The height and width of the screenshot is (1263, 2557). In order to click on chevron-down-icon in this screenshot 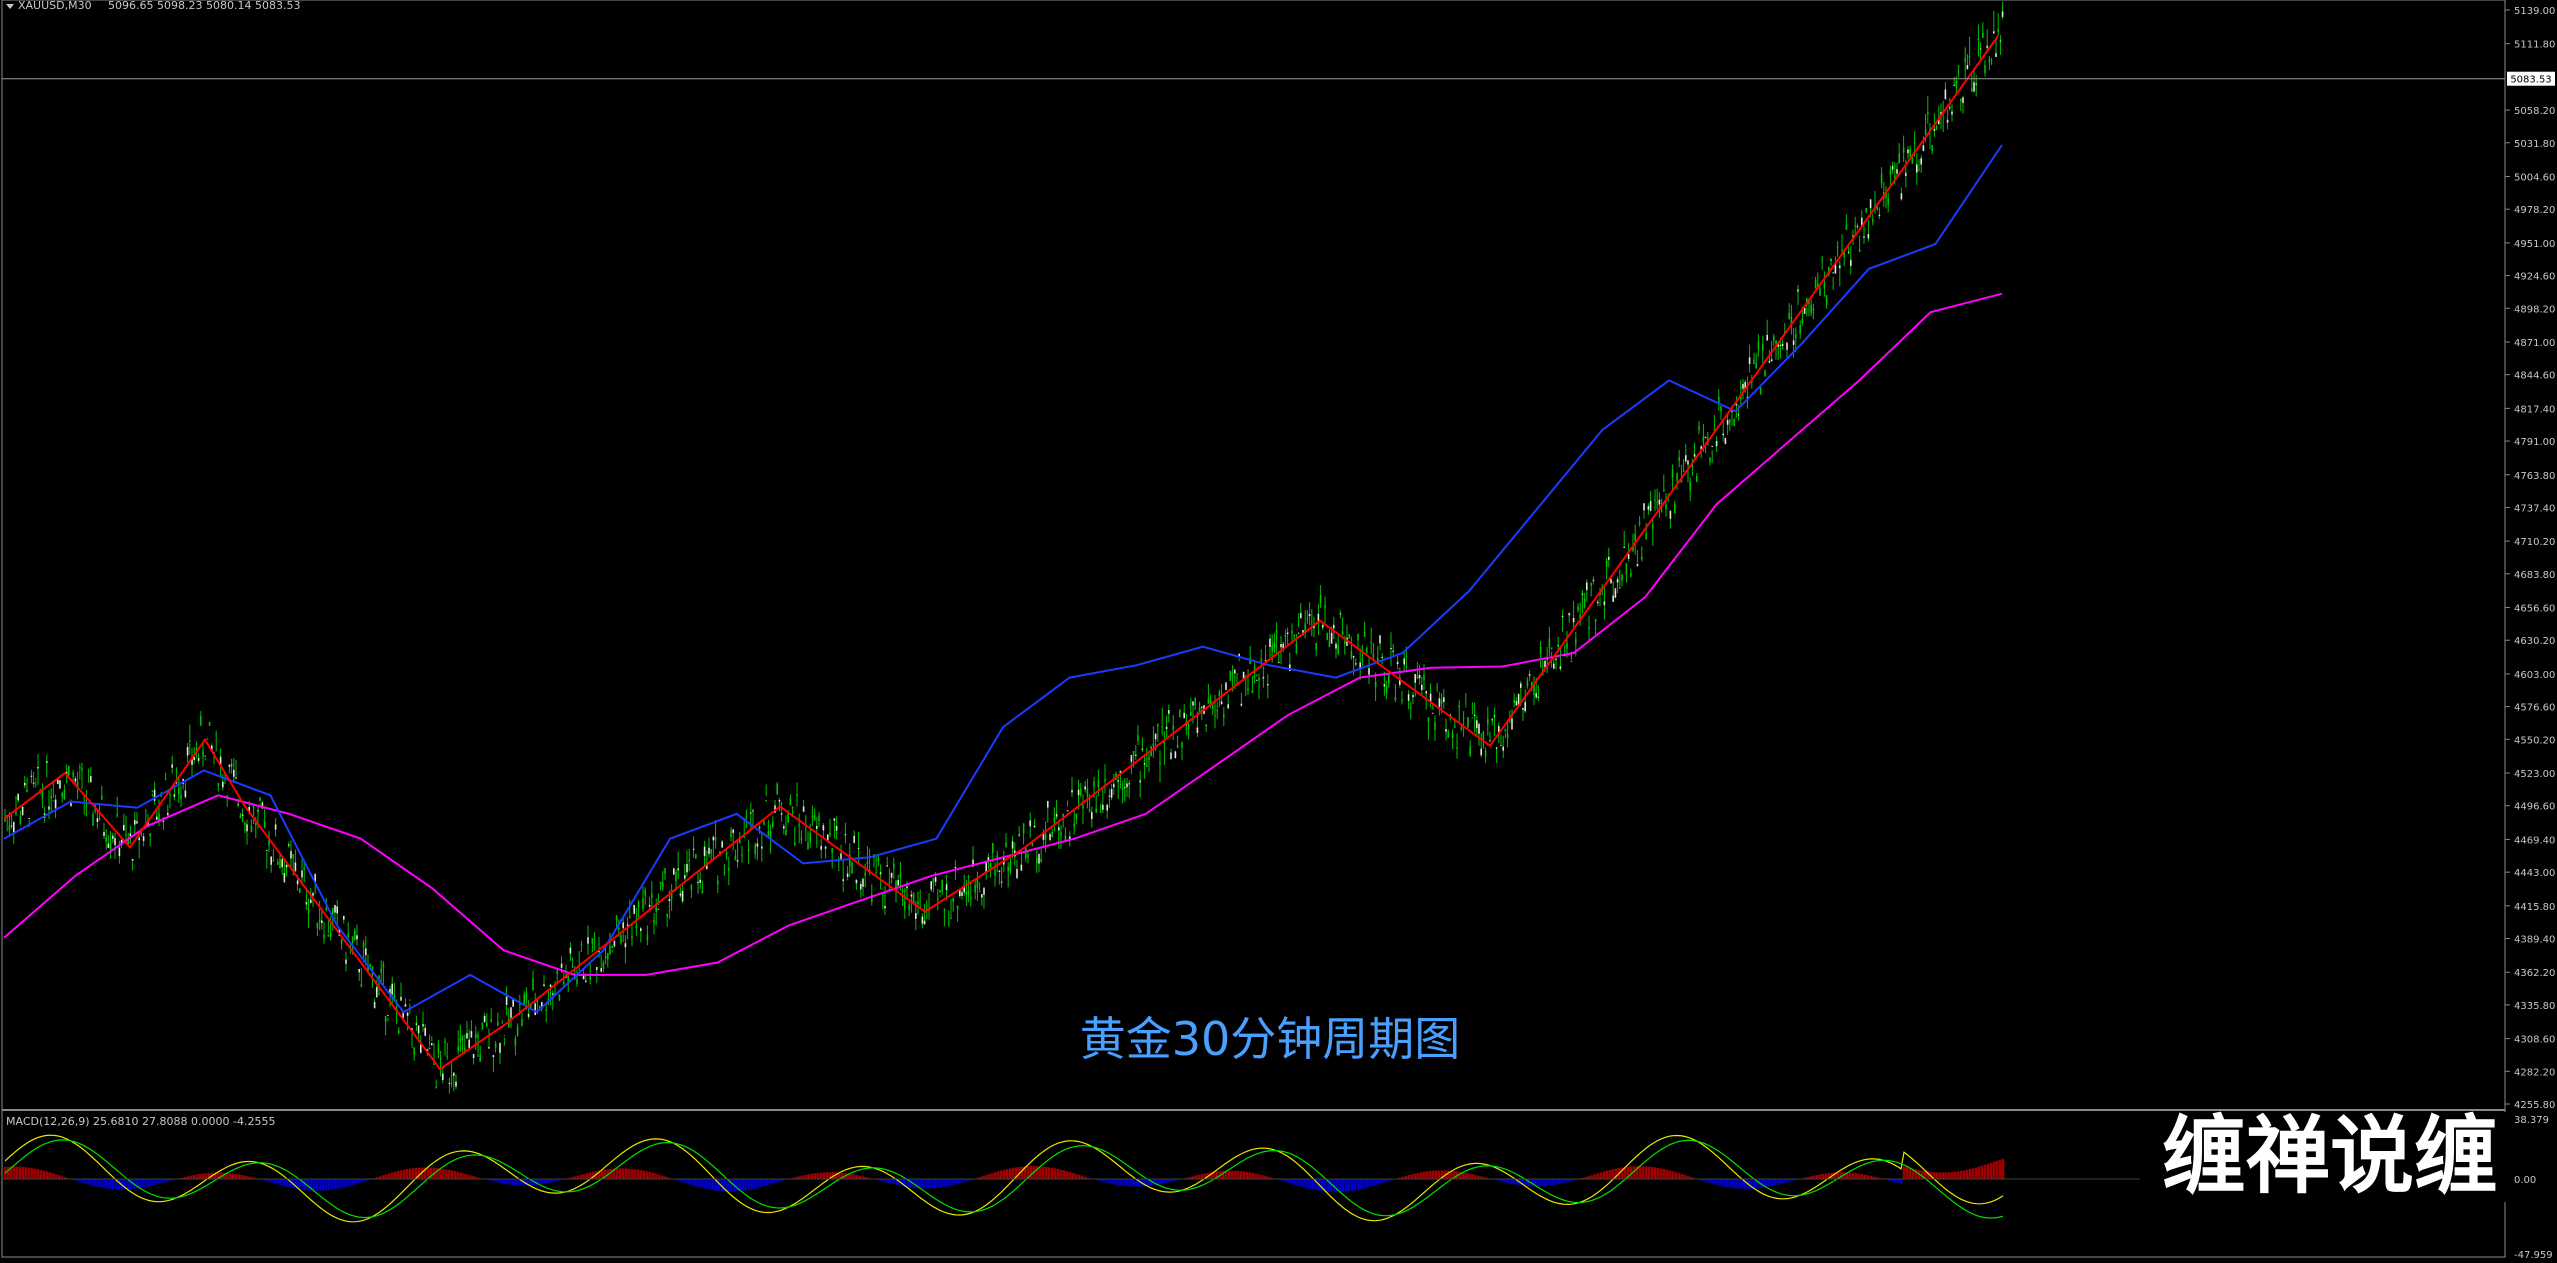, I will do `click(10, 6)`.